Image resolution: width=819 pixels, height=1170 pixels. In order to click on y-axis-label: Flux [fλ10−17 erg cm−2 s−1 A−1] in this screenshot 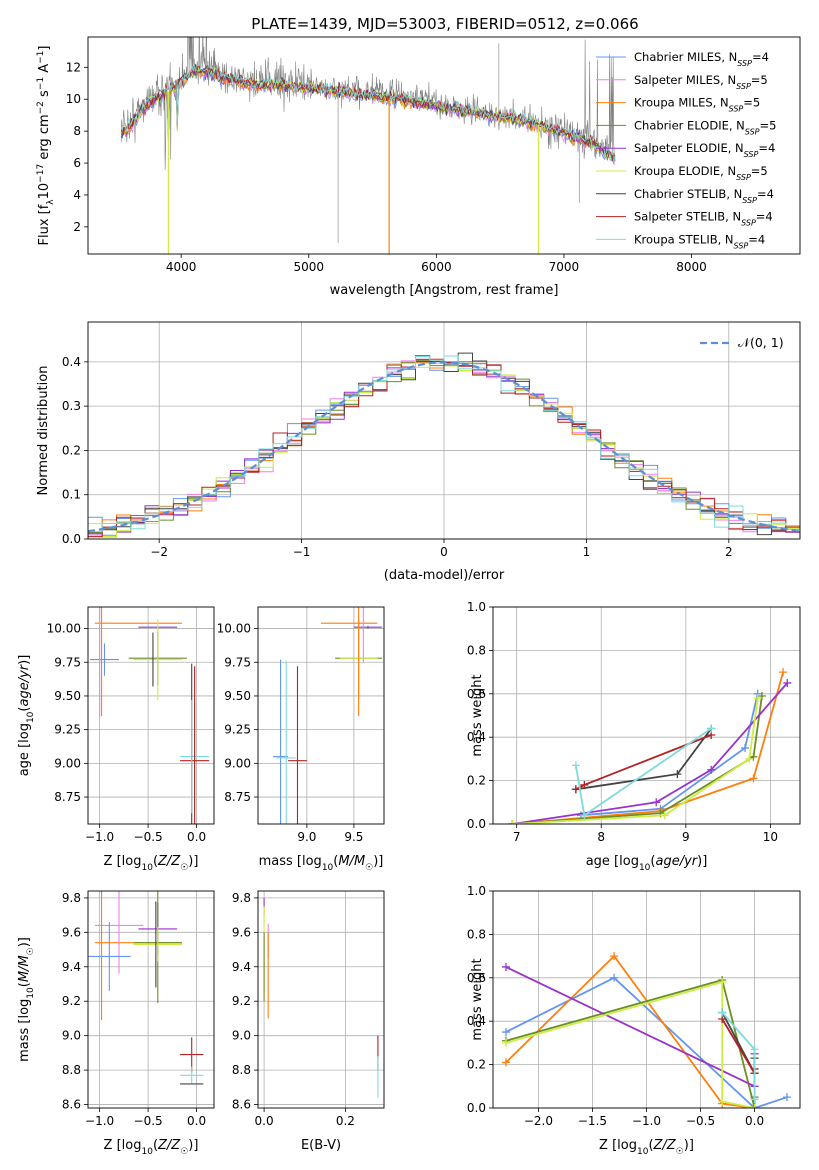, I will do `click(46, 146)`.